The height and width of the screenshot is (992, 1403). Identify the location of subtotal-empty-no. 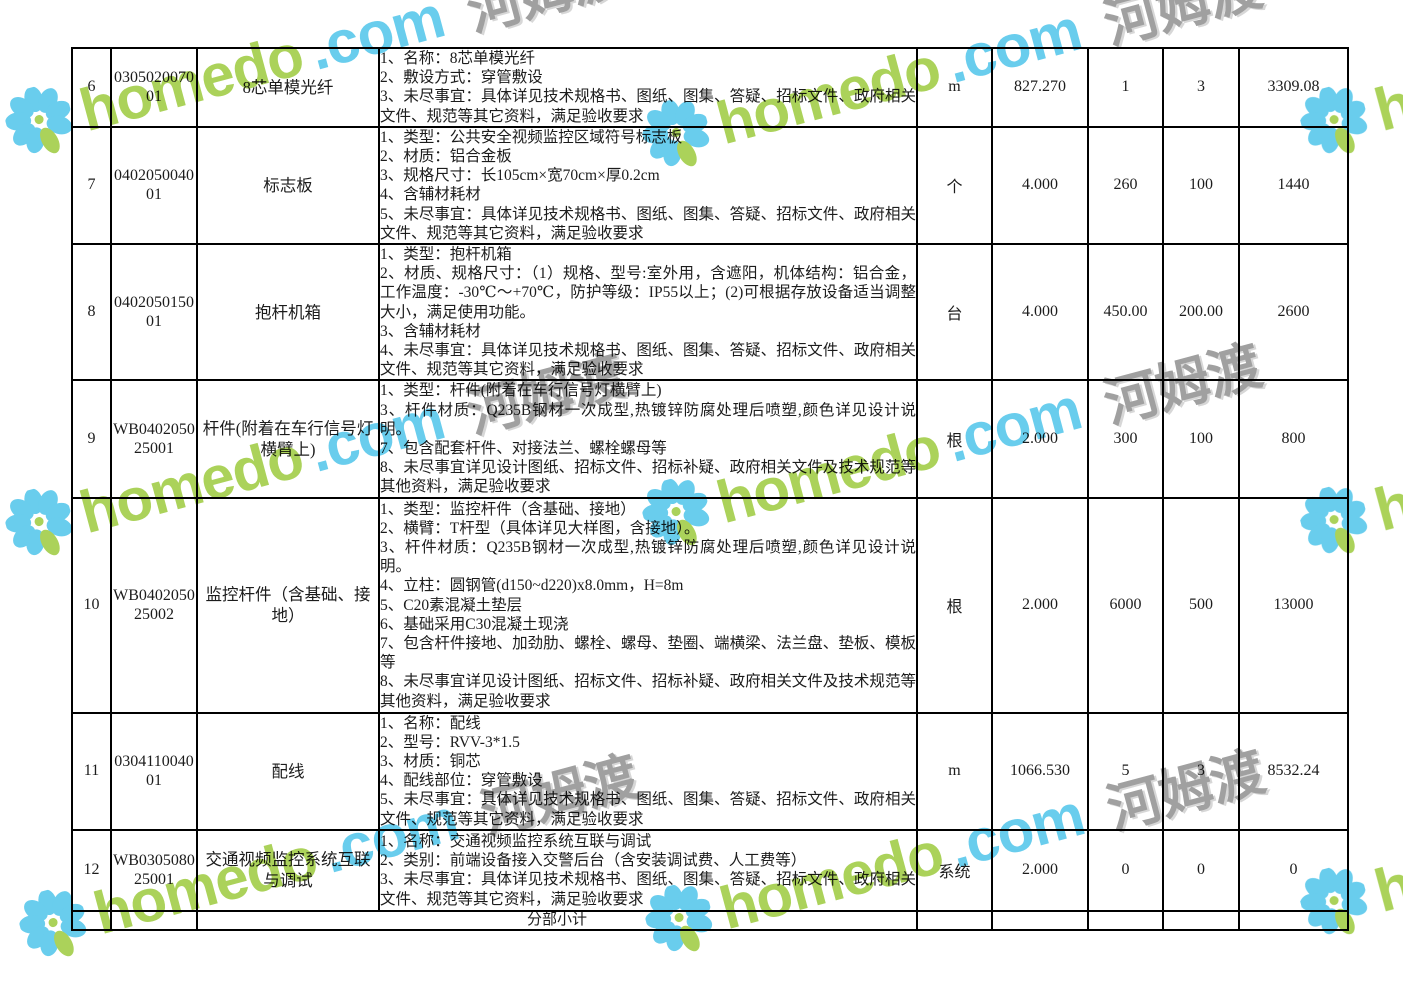
(91, 920).